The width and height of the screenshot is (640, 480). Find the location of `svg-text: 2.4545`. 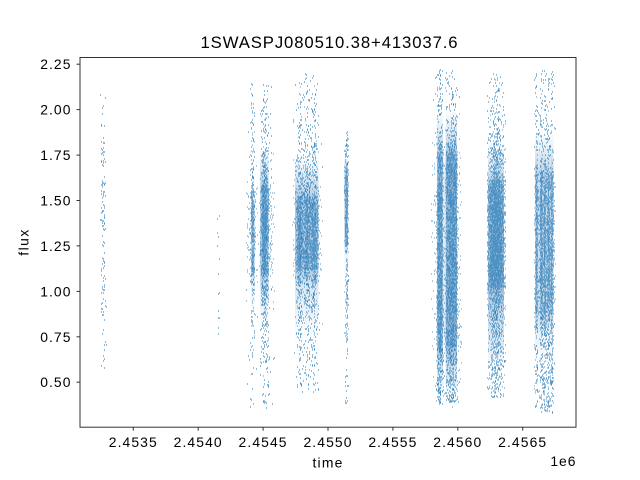

svg-text: 2.4545 is located at coordinates (263, 442).